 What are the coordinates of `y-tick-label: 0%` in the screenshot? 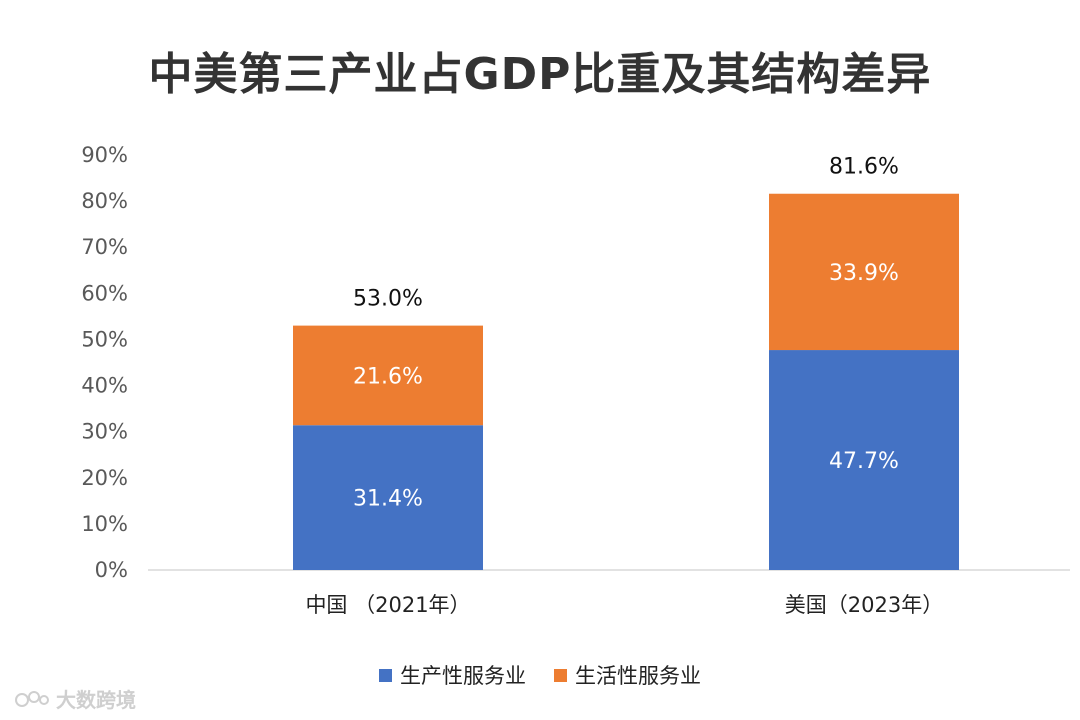 It's located at (111, 570).